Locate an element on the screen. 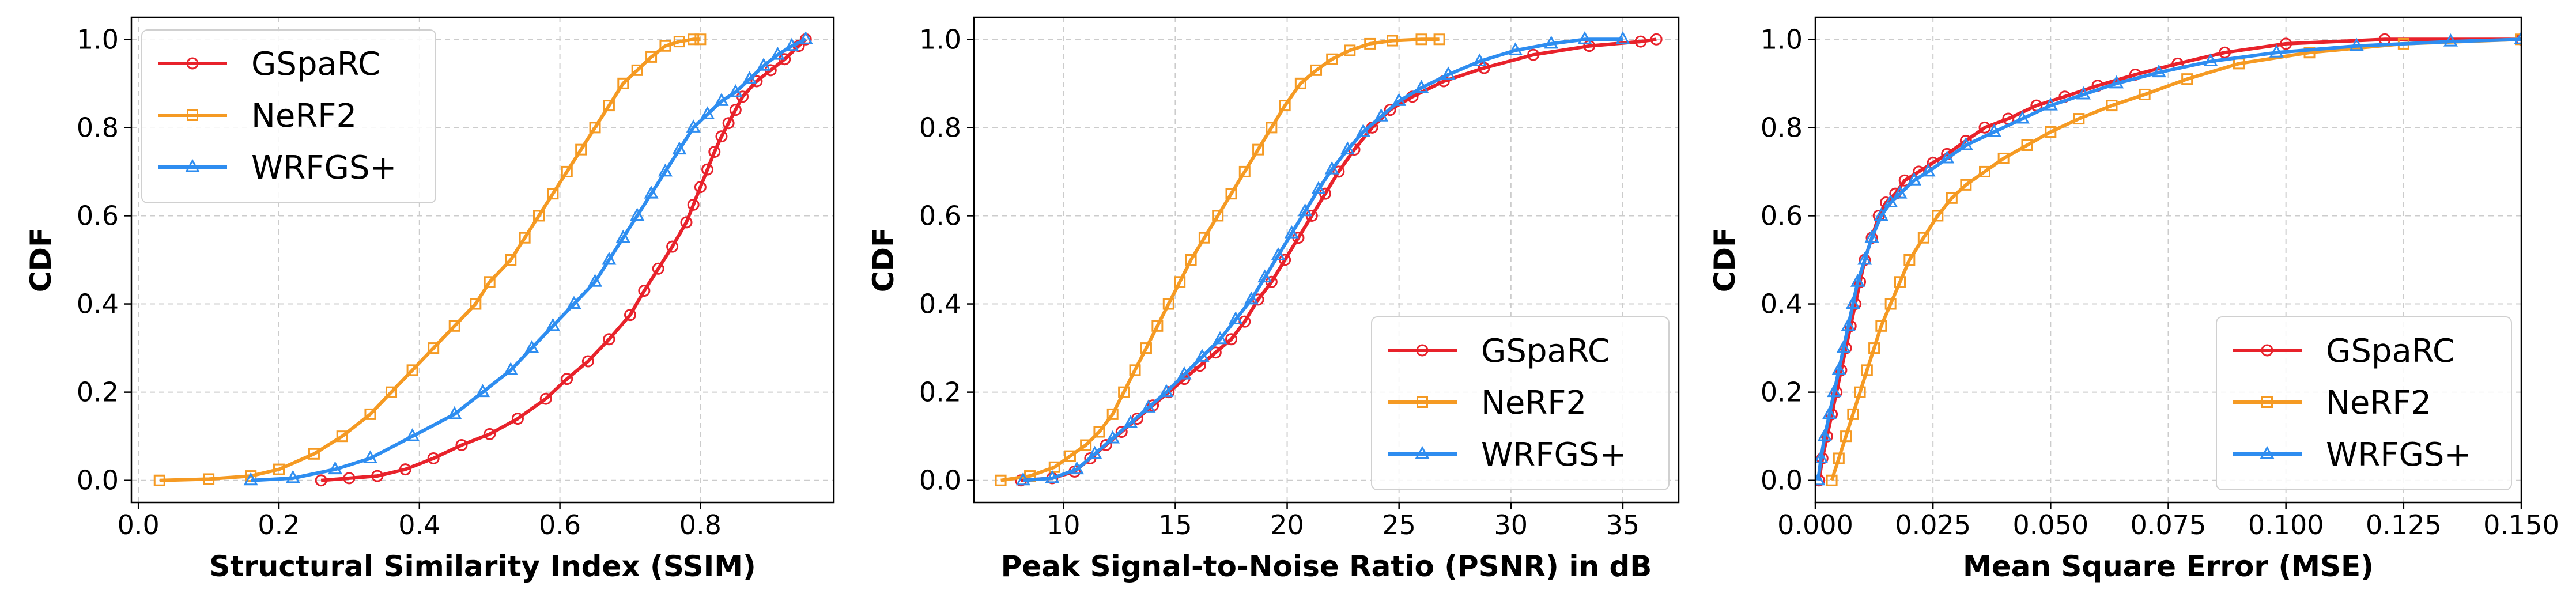 This screenshot has height=605, width=2576. x-tick-label: 0.100 is located at coordinates (2286, 524).